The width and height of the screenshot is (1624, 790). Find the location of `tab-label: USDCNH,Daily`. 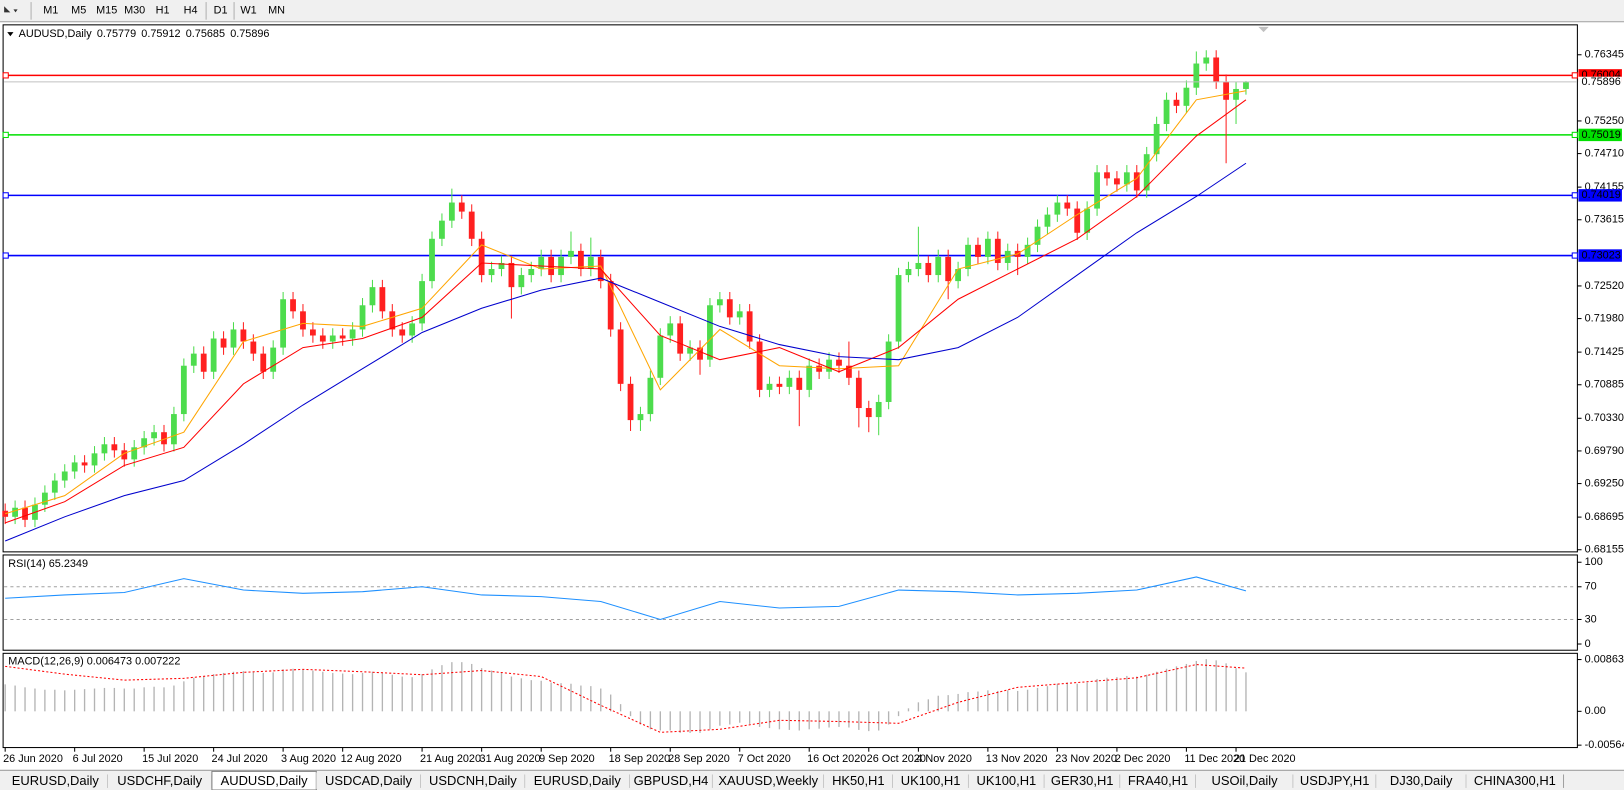

tab-label: USDCNH,Daily is located at coordinates (473, 780).